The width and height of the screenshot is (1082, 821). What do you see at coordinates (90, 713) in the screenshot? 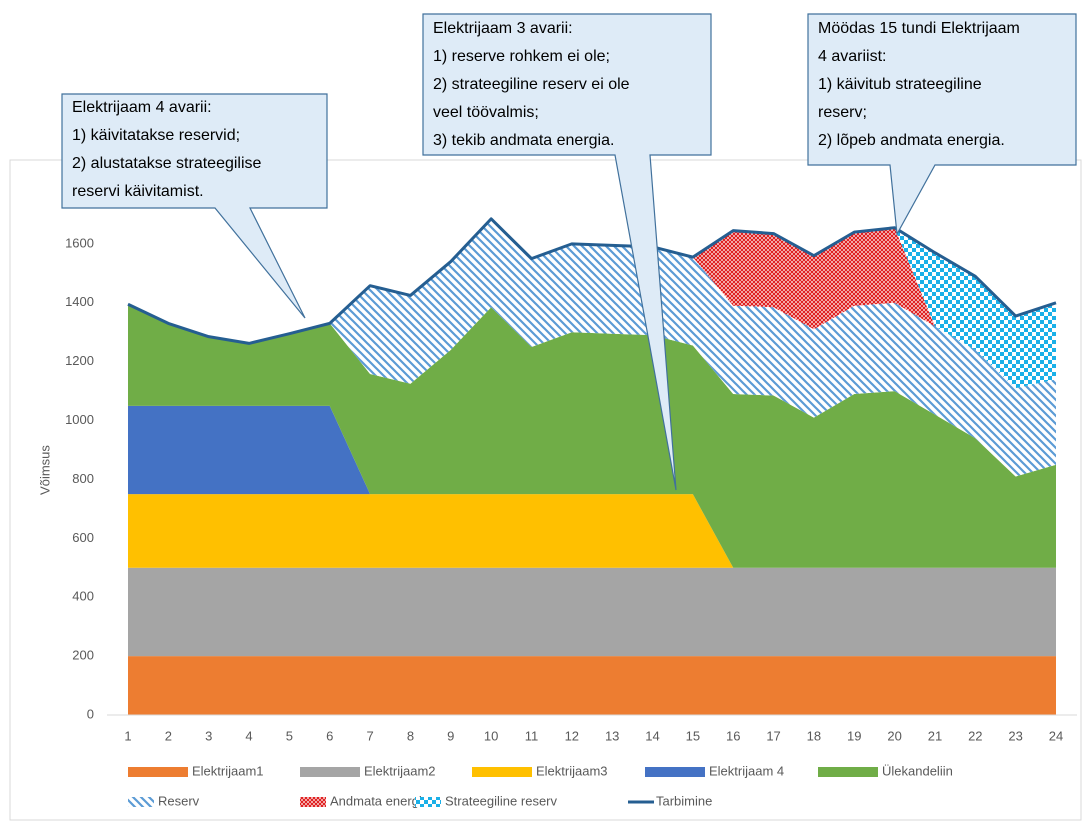
I see `y-tick-label: 0` at bounding box center [90, 713].